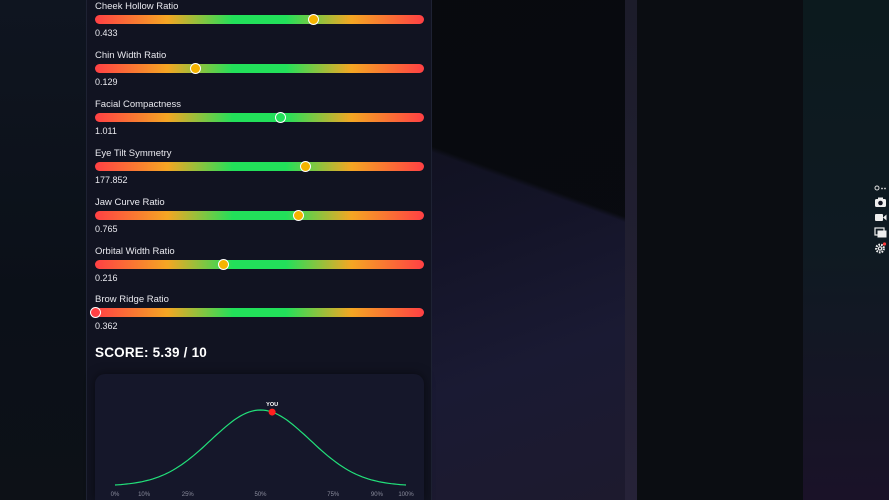 The height and width of the screenshot is (500, 889). What do you see at coordinates (106, 33) in the screenshot?
I see `metric-value: 0.433` at bounding box center [106, 33].